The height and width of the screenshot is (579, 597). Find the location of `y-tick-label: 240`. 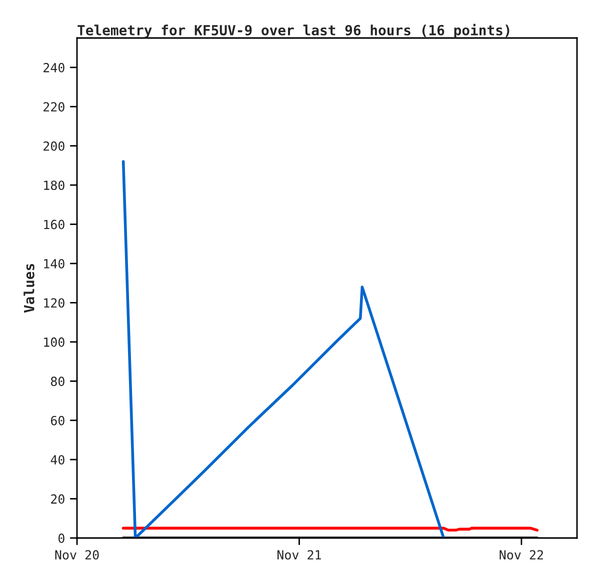

y-tick-label: 240 is located at coordinates (54, 67).